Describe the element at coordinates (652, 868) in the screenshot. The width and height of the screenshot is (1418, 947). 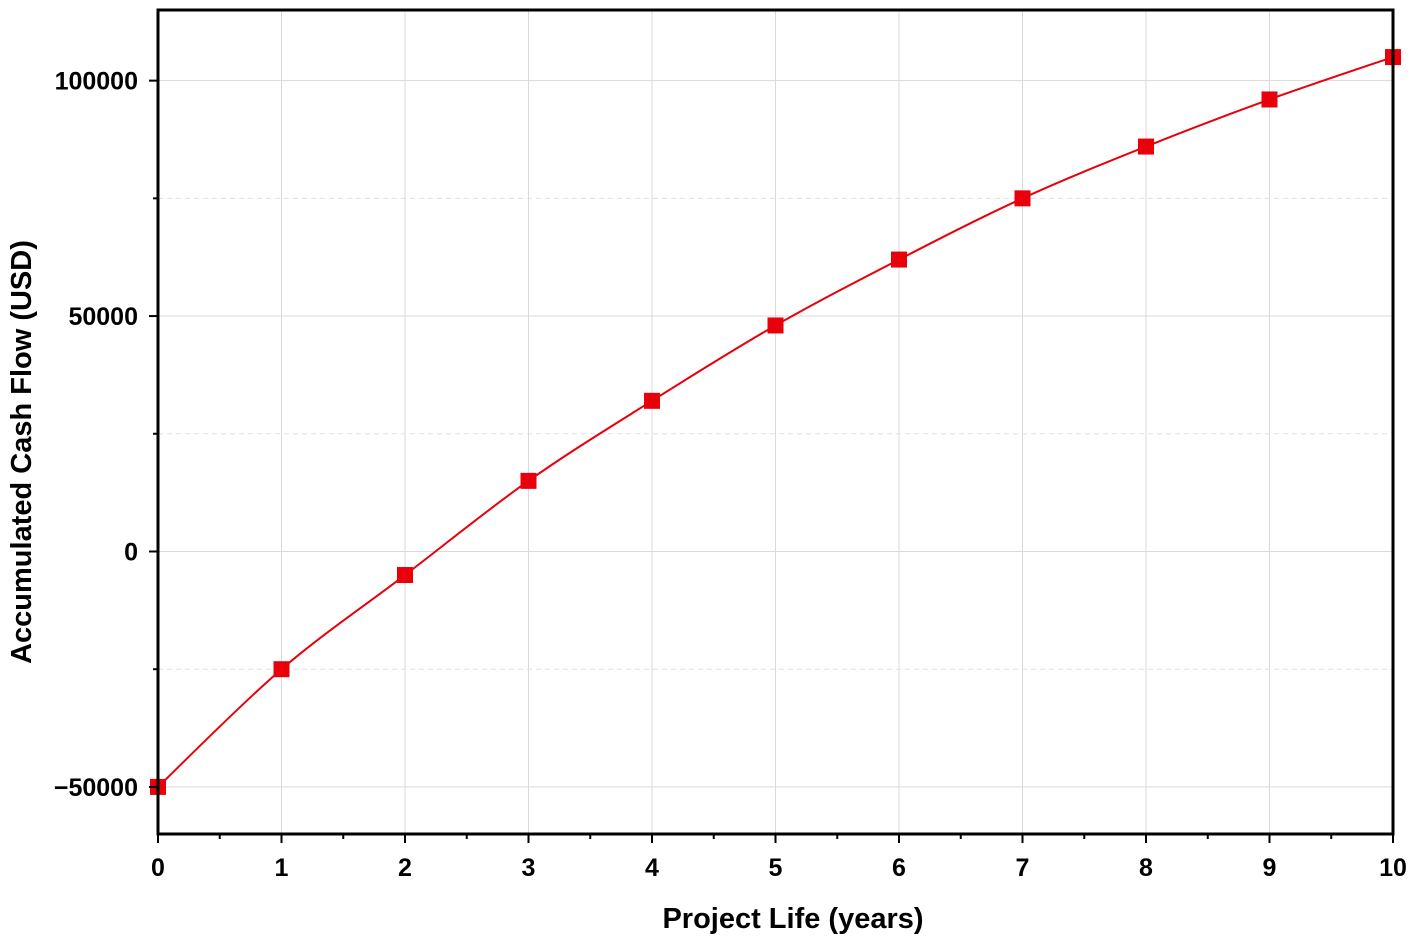
I see `x-tick-label: 4` at that location.